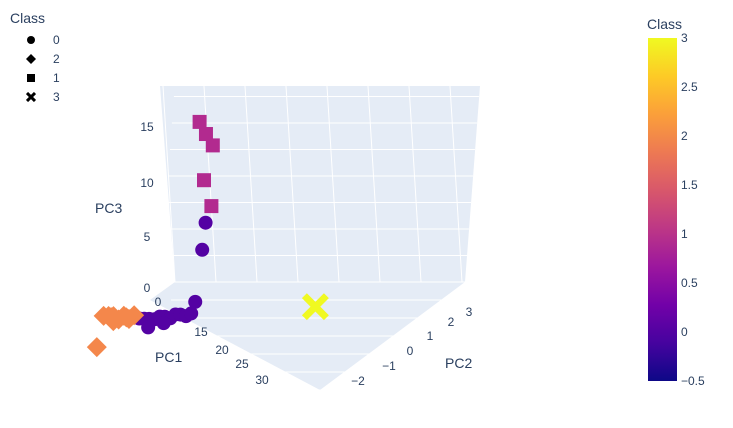 The height and width of the screenshot is (428, 733). Describe the element at coordinates (684, 234) in the screenshot. I see `colorbar-tick-label: 1` at that location.